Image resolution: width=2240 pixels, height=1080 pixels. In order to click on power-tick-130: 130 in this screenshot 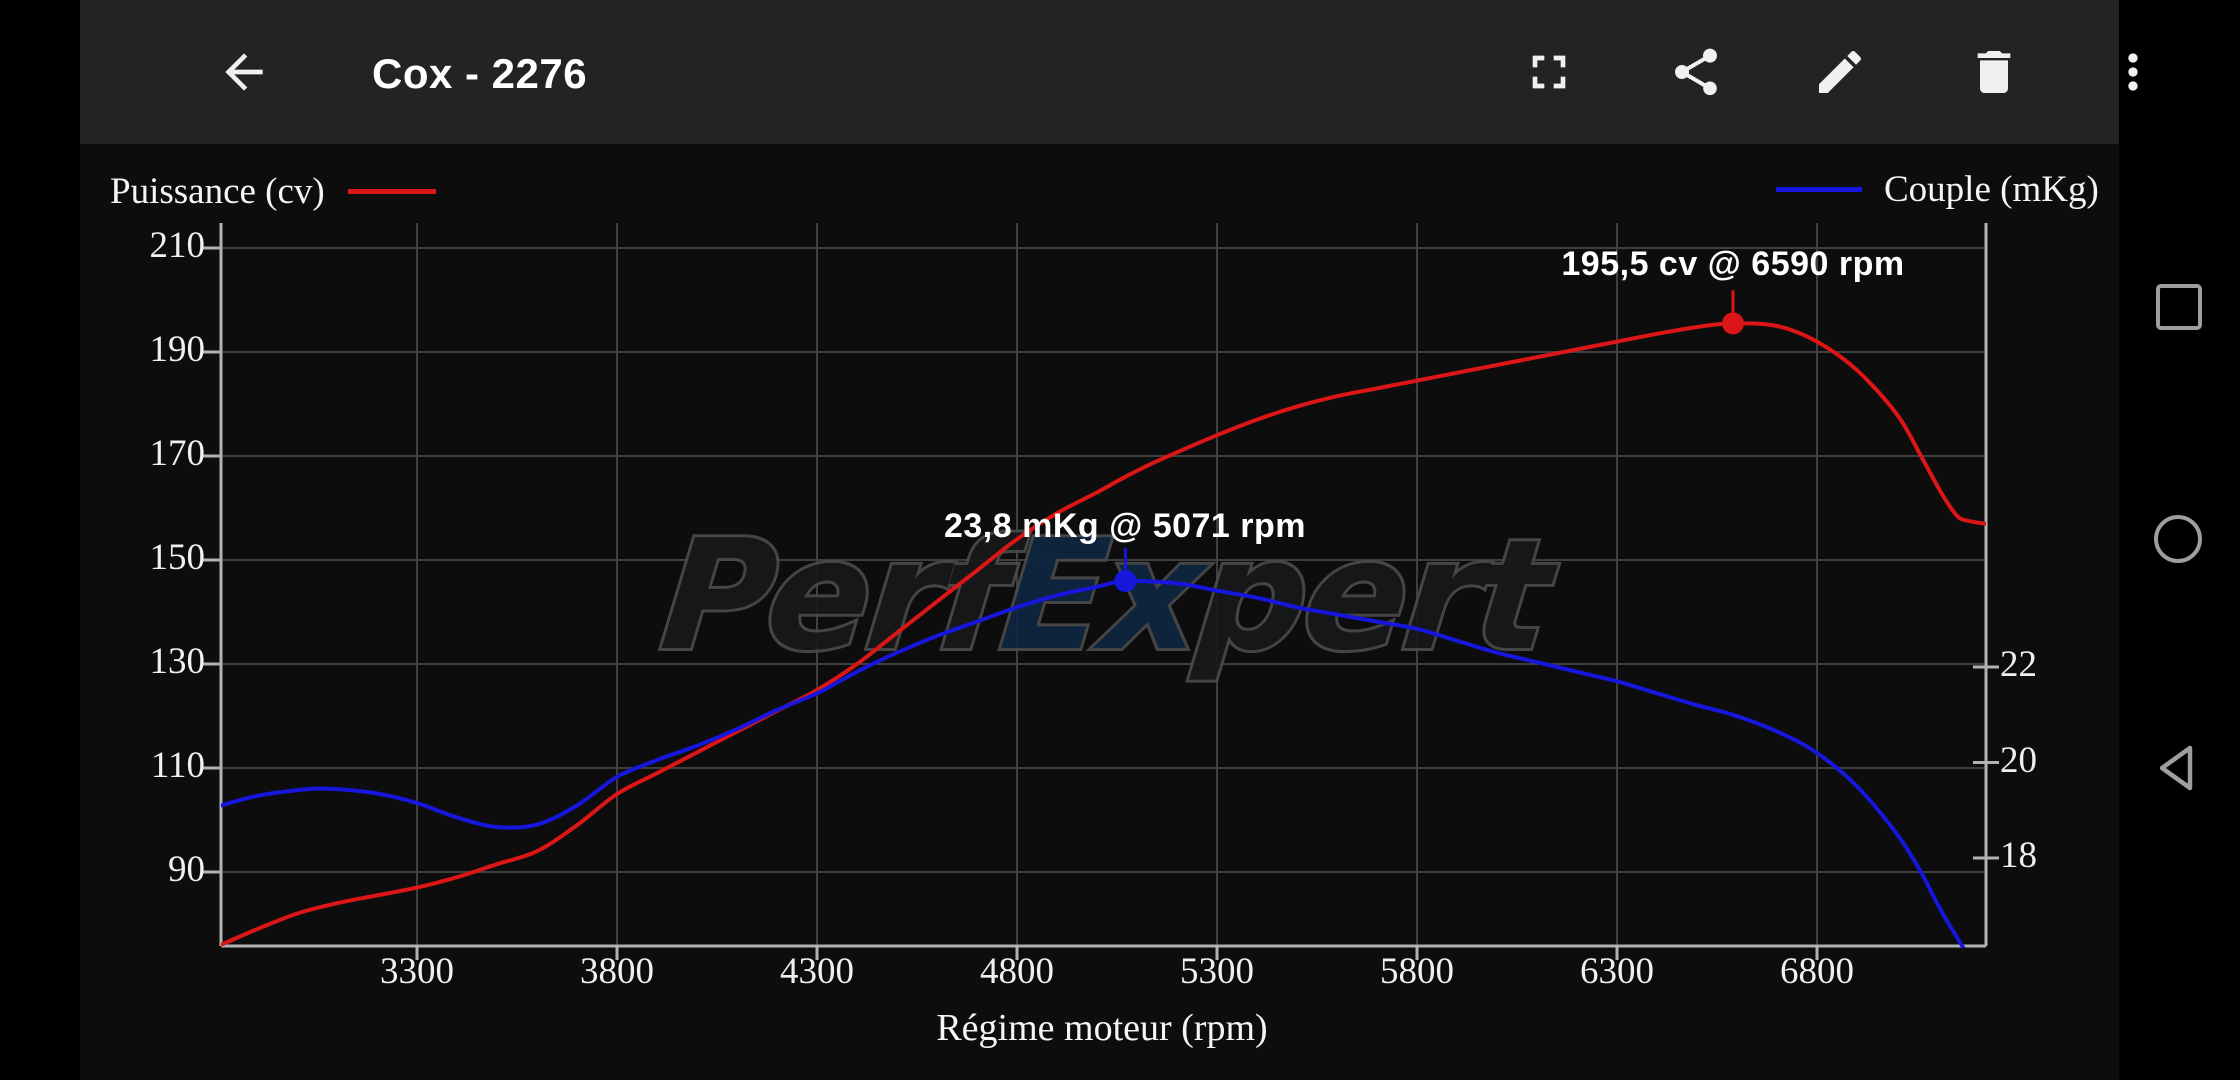, I will do `click(177, 661)`.